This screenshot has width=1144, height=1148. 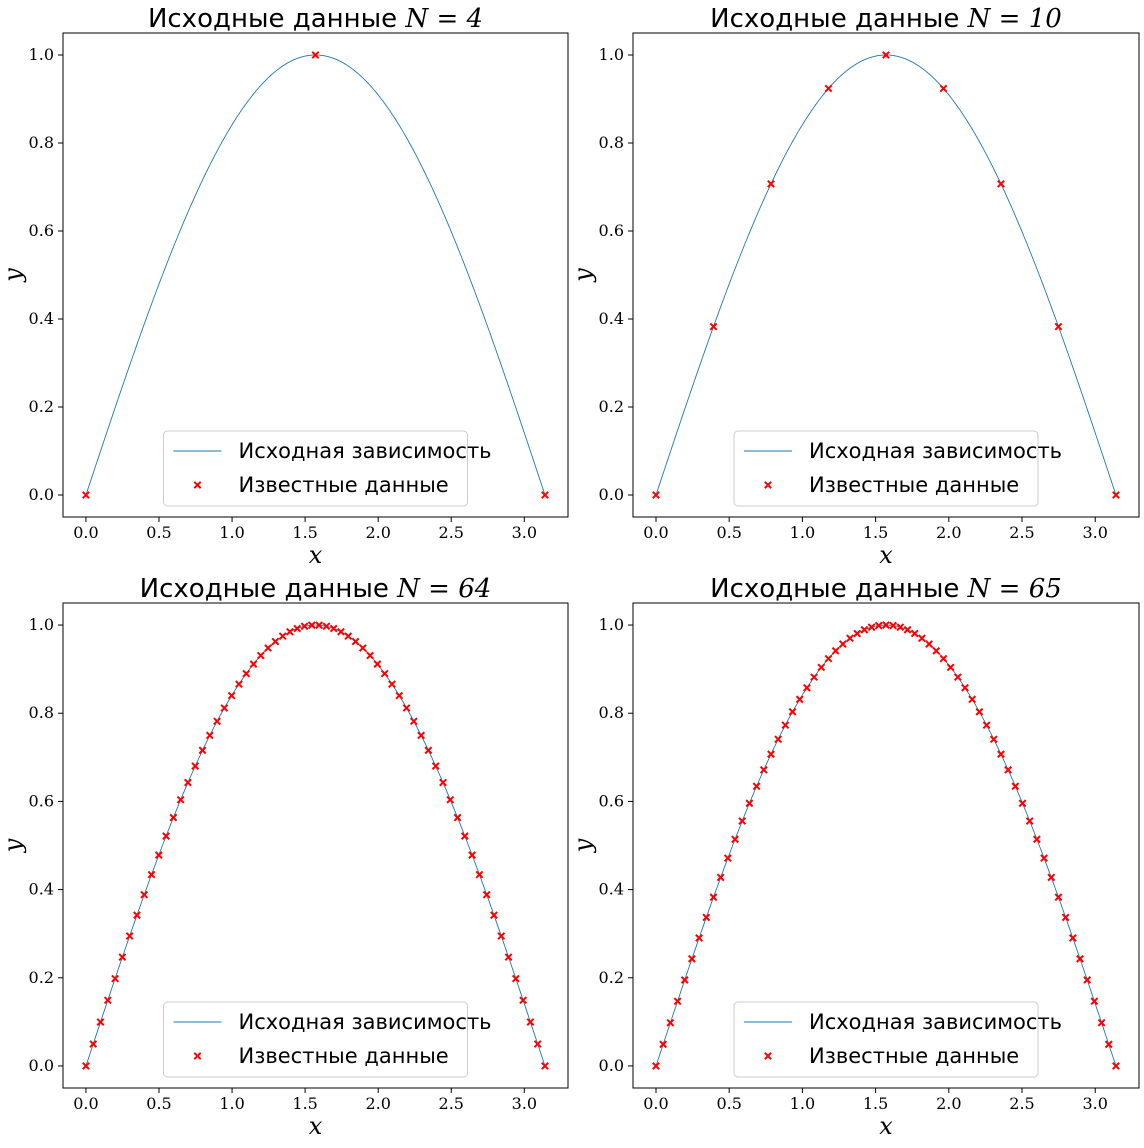 What do you see at coordinates (41, 1065) in the screenshot?
I see `y-tick-label: 0.0` at bounding box center [41, 1065].